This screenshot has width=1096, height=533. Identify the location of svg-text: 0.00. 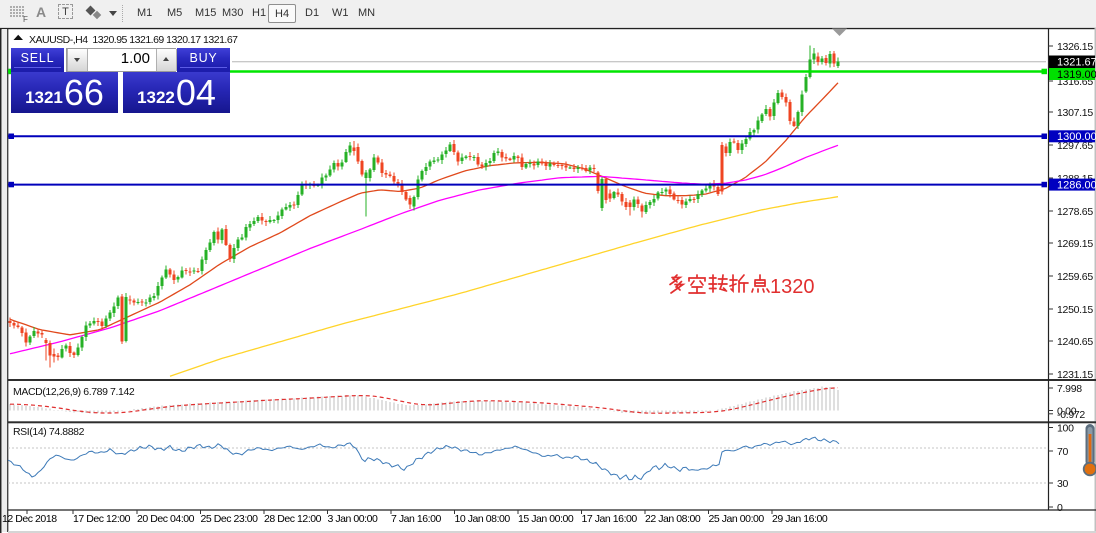
(1067, 412).